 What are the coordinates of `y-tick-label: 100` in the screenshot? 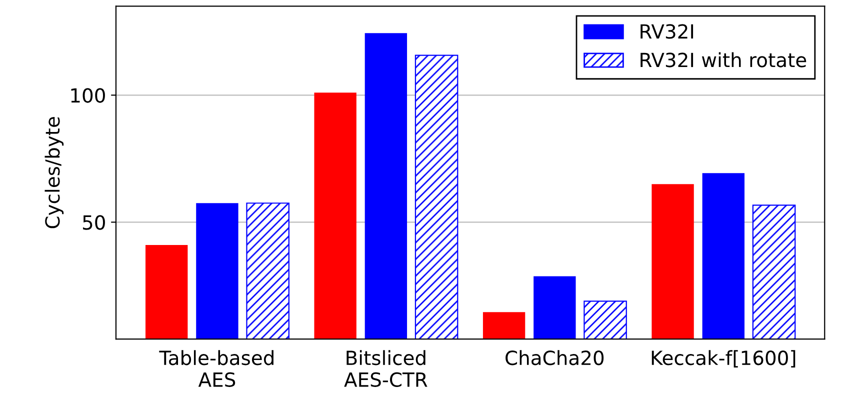 It's located at (88, 95).